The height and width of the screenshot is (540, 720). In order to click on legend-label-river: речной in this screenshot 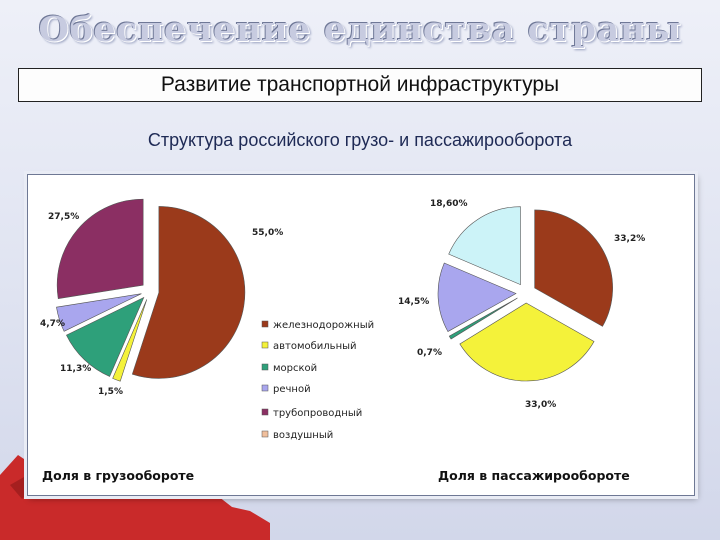, I will do `click(292, 389)`.